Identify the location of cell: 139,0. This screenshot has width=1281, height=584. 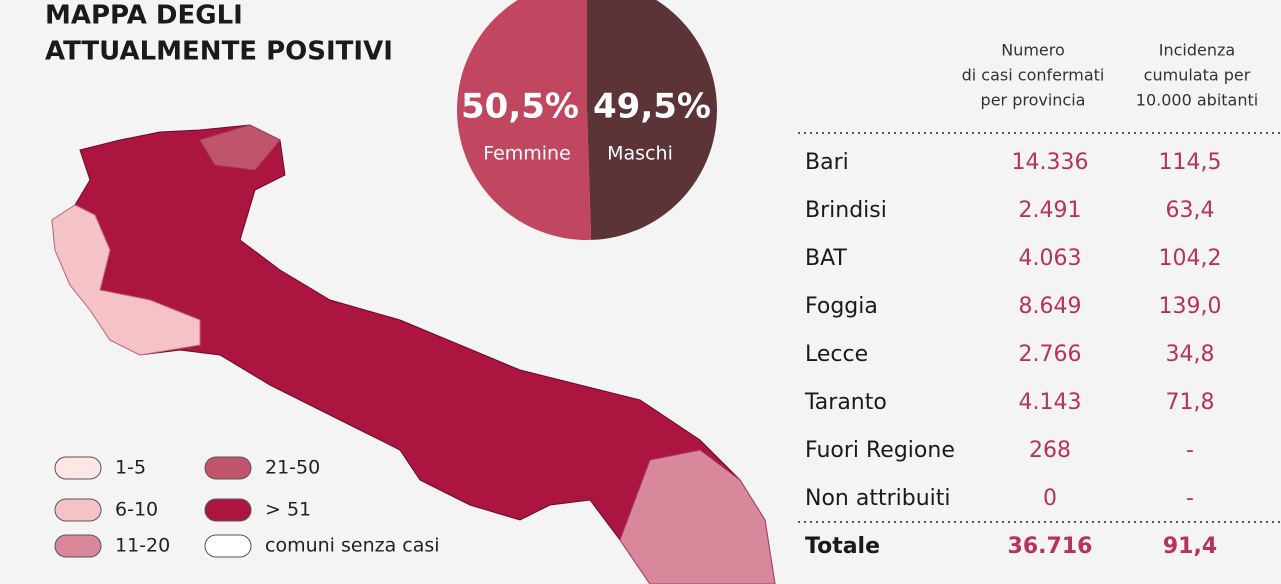
(1190, 306).